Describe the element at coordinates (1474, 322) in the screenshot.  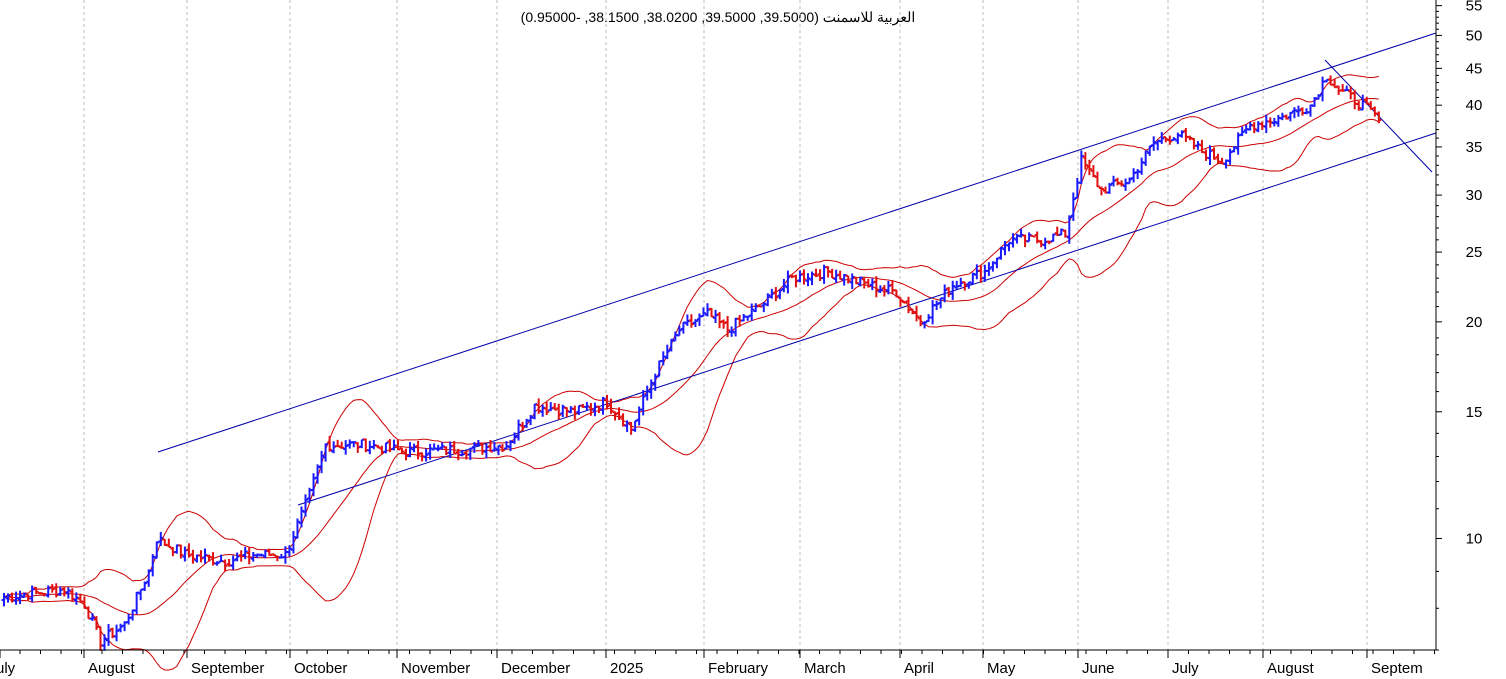
I see `y-tick-label: 20` at that location.